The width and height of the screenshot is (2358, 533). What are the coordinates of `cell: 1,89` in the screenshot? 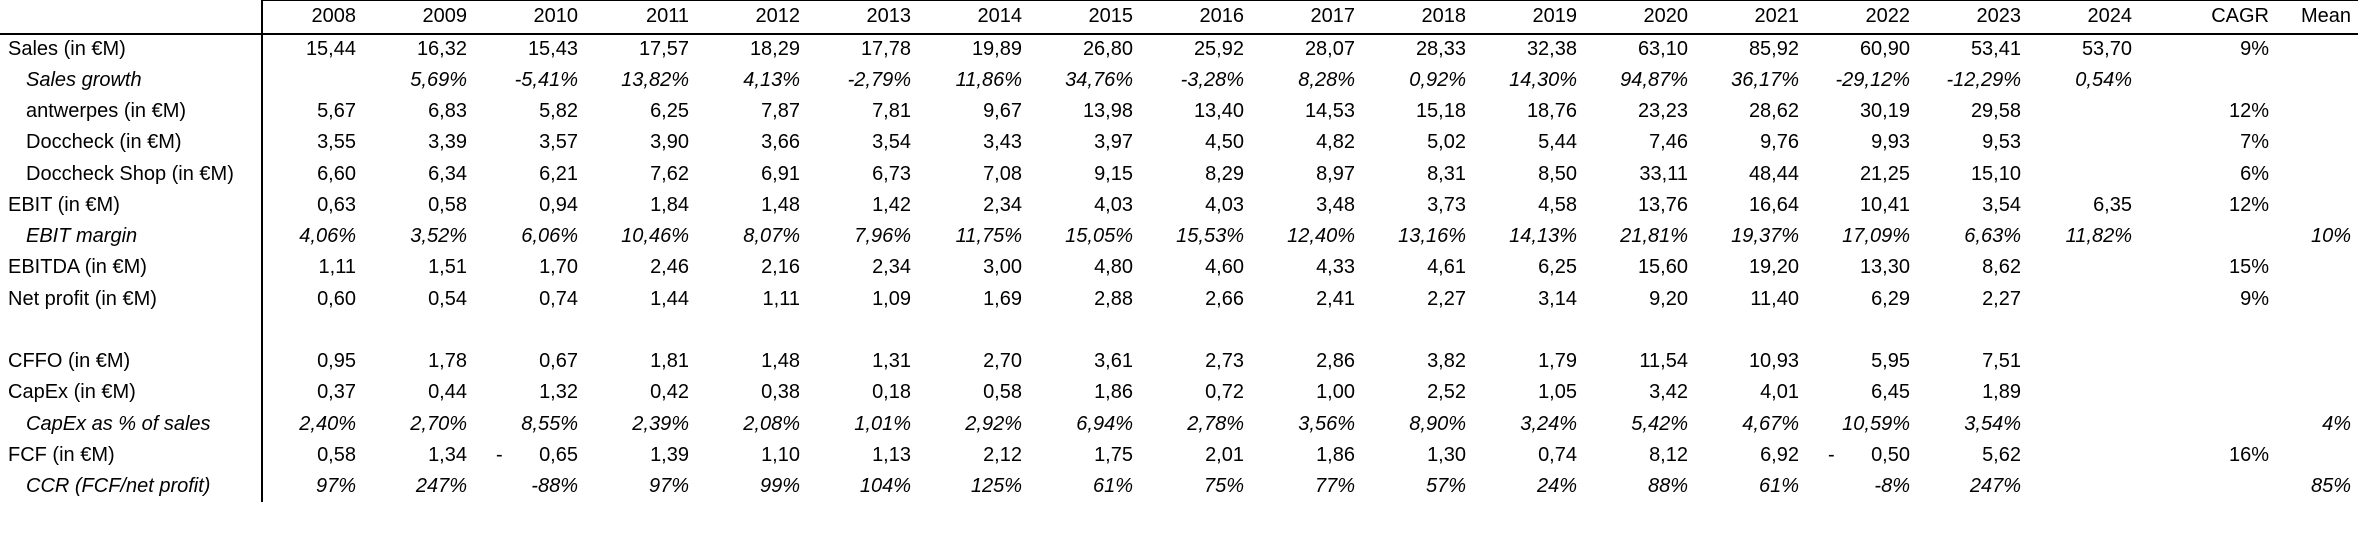 It's located at (2001, 392).